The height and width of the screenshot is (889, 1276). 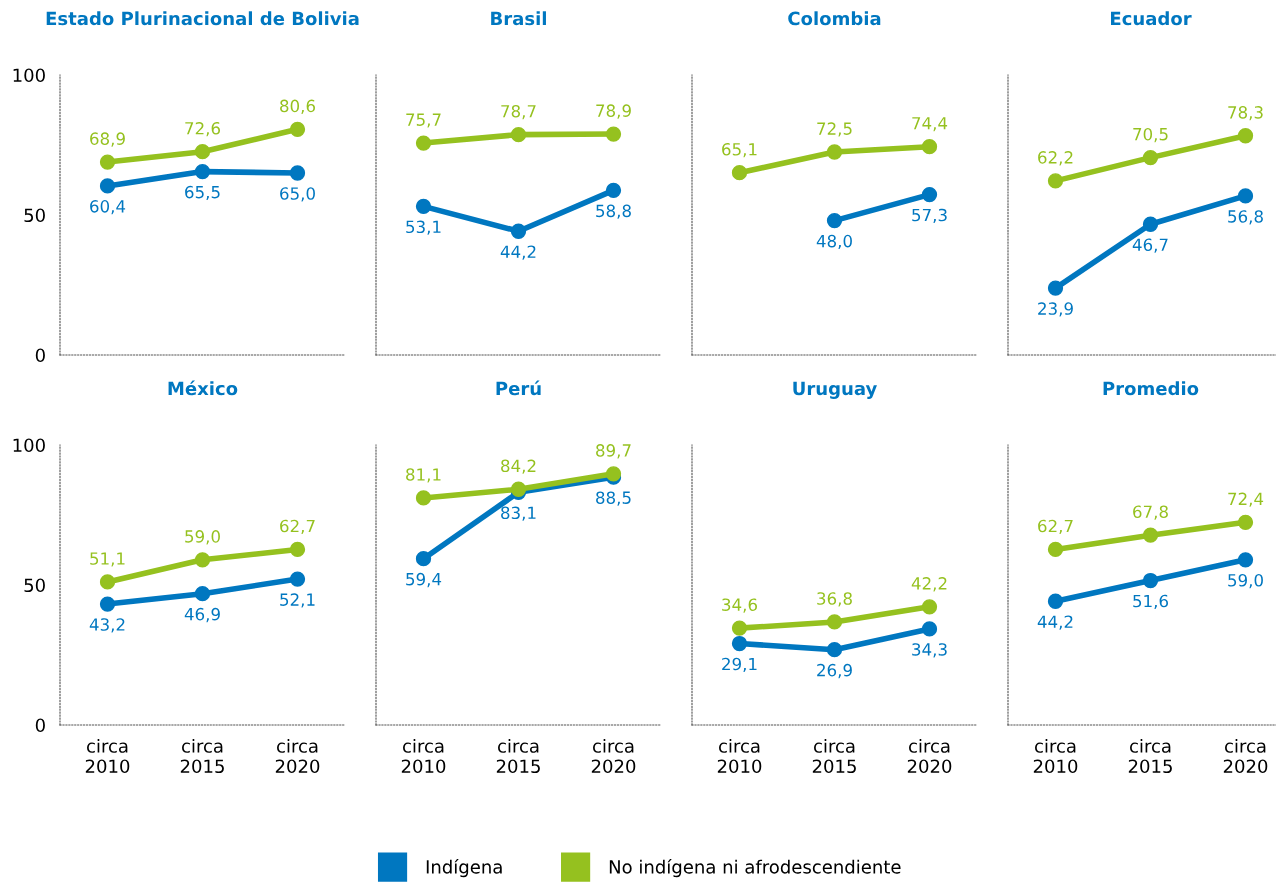 What do you see at coordinates (107, 139) in the screenshot?
I see `data-label: 68,9` at bounding box center [107, 139].